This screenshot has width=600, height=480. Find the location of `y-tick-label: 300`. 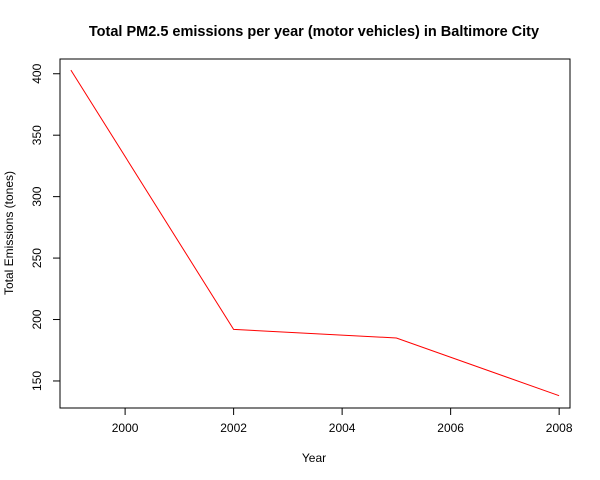

y-tick-label: 300 is located at coordinates (37, 196).